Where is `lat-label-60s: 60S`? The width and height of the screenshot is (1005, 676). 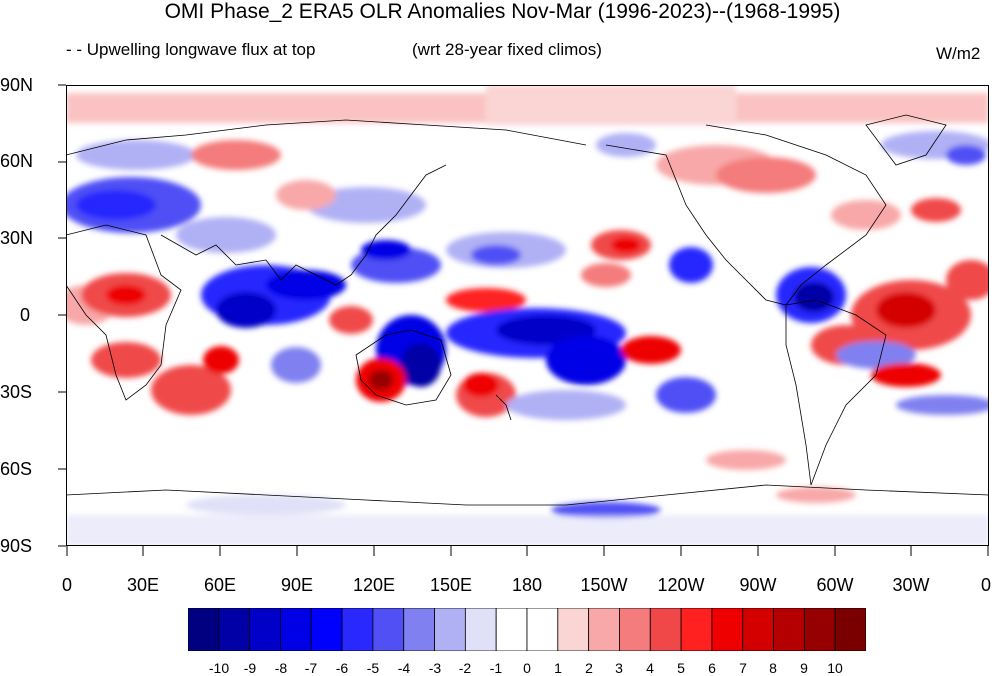 lat-label-60s: 60S is located at coordinates (16, 469).